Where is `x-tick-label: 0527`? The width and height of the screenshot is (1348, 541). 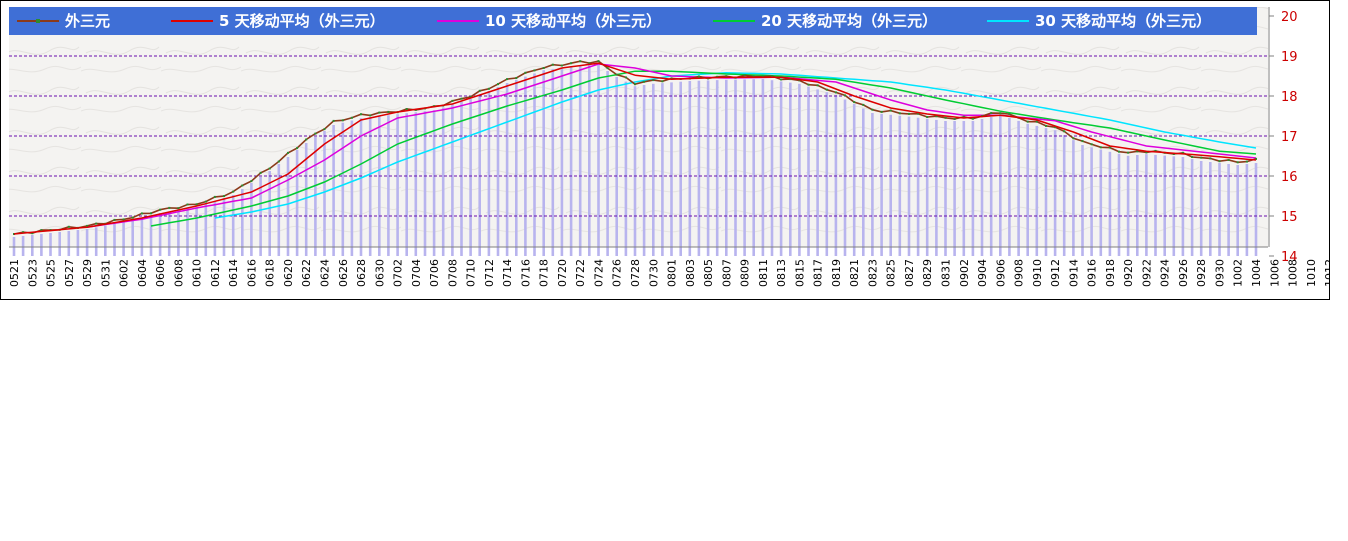 x-tick-label: 0527 is located at coordinates (69, 273).